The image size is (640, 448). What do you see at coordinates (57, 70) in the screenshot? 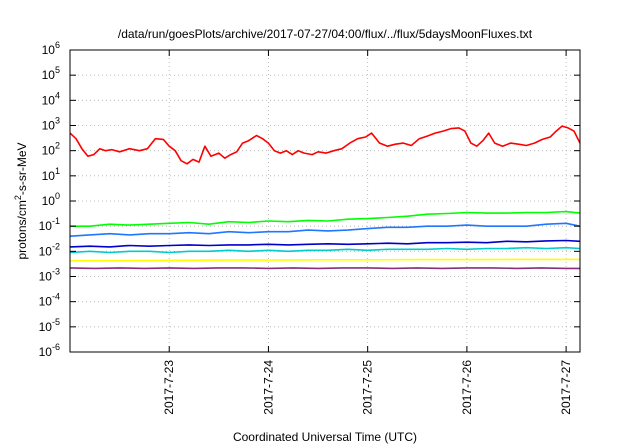
I see `y-tick-label-exponent: 5` at bounding box center [57, 70].